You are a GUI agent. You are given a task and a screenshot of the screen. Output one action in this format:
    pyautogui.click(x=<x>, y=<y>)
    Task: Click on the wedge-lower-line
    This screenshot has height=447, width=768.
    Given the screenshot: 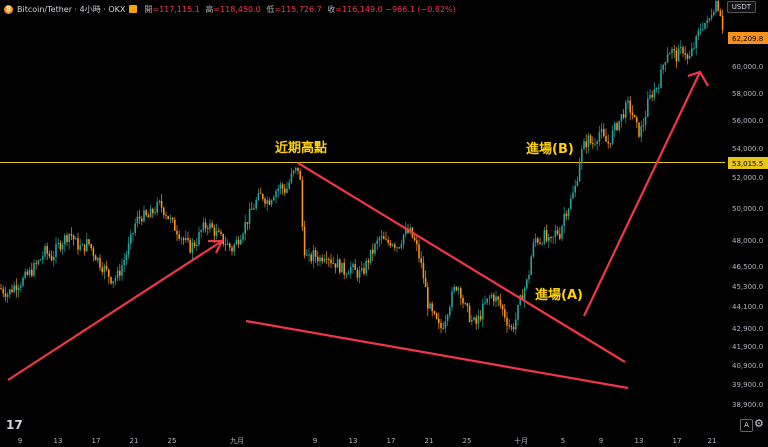 What is the action you would take?
    pyautogui.click(x=437, y=354)
    